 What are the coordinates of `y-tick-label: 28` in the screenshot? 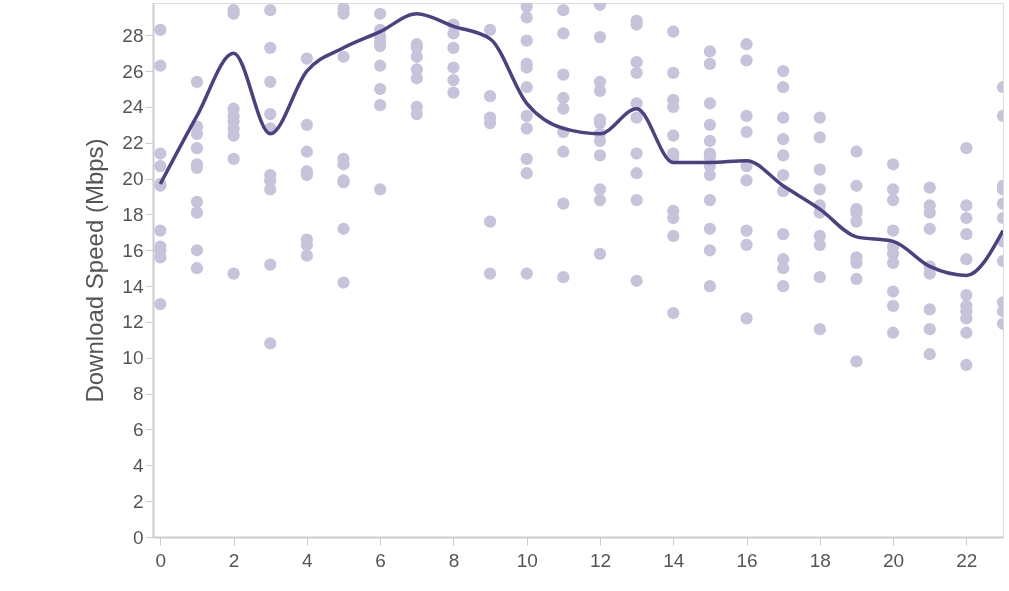 It's located at (133, 35).